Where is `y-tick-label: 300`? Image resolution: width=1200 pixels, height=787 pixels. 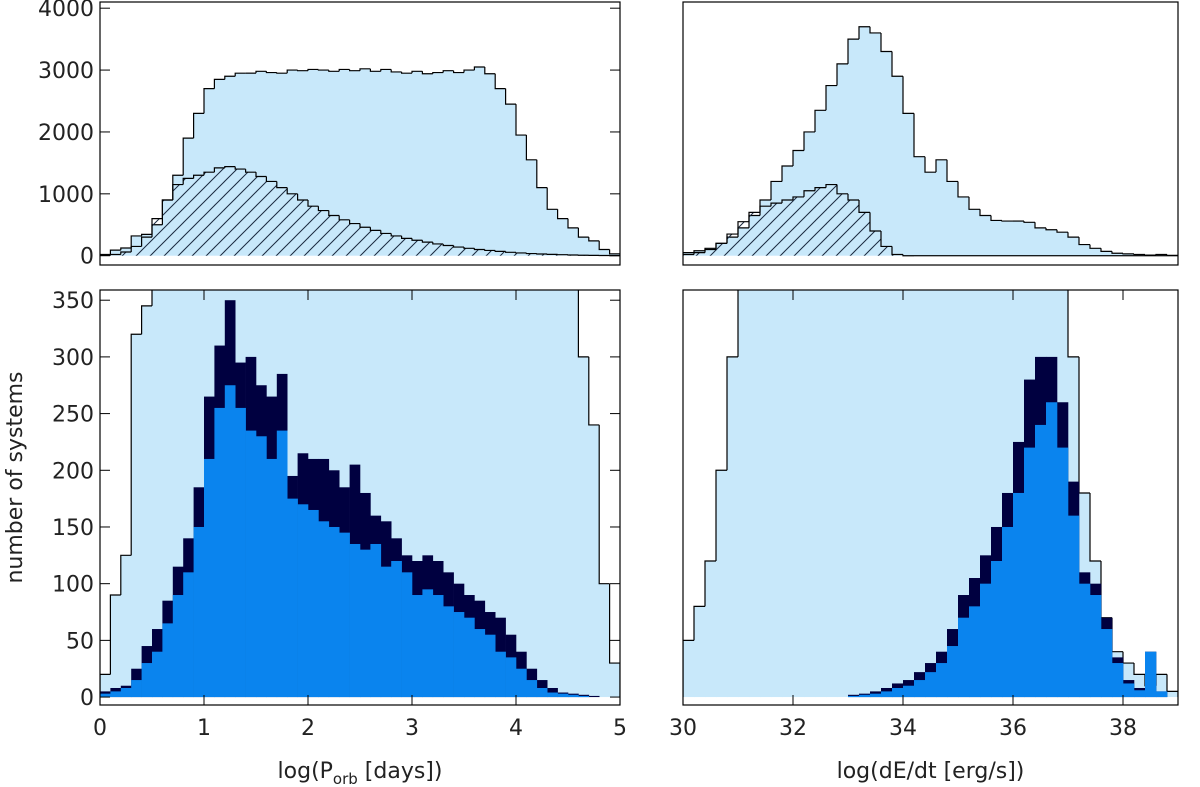 y-tick-label: 300 is located at coordinates (73, 358).